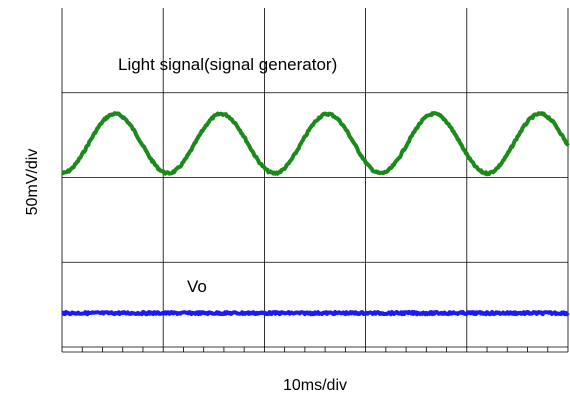 This screenshot has width=570, height=399. What do you see at coordinates (315, 144) in the screenshot?
I see `light-trace` at bounding box center [315, 144].